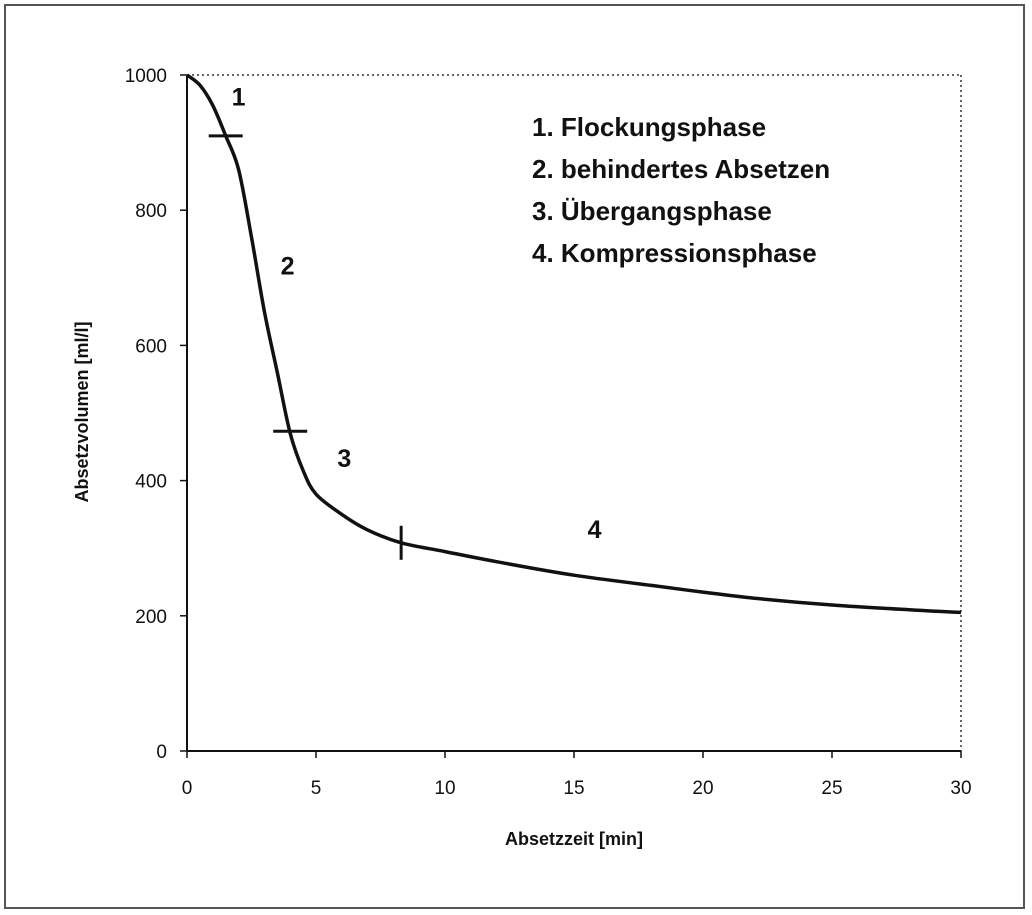  Describe the element at coordinates (574, 839) in the screenshot. I see `x-axis-label: Absetzzeit [min]` at that location.